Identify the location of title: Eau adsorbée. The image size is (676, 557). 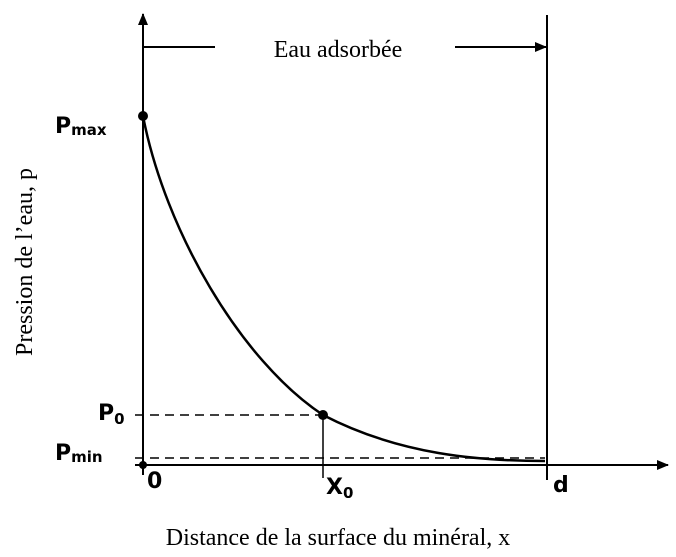
(338, 50).